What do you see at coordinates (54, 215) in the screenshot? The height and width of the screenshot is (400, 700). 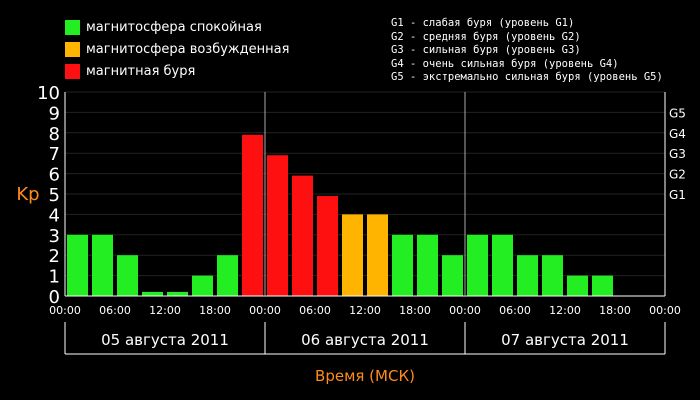 I see `y-tick-label: 4` at bounding box center [54, 215].